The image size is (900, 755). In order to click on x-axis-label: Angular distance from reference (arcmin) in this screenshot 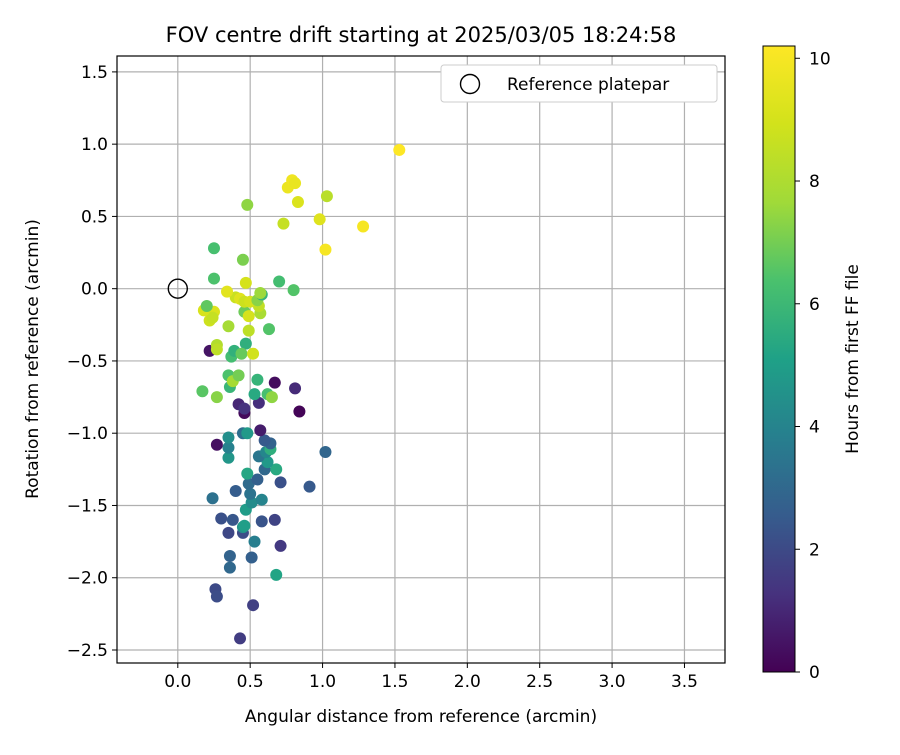, I will do `click(421, 717)`.